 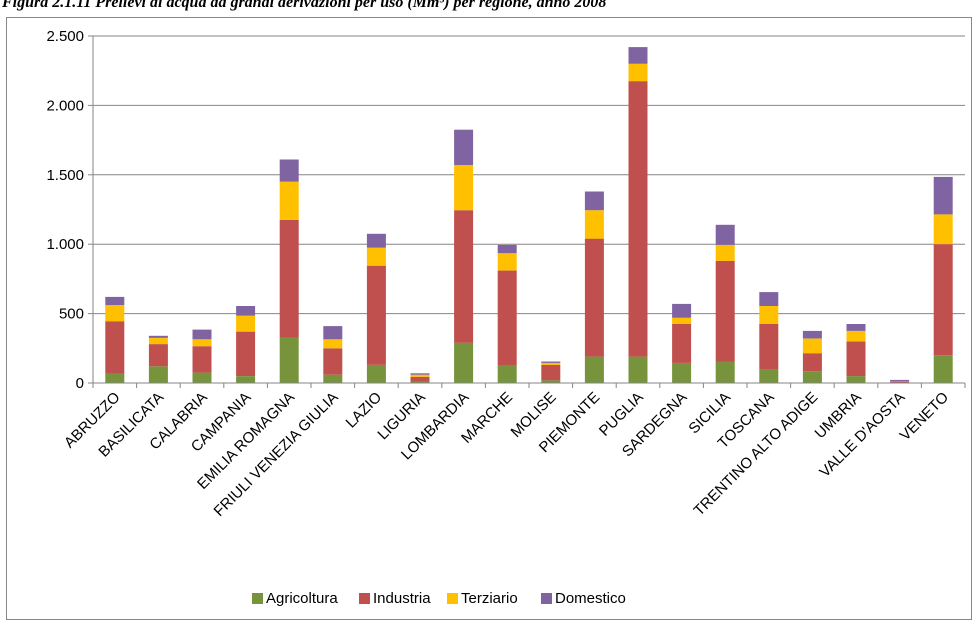 What do you see at coordinates (65, 105) in the screenshot?
I see `y-tick-label: 2.000` at bounding box center [65, 105].